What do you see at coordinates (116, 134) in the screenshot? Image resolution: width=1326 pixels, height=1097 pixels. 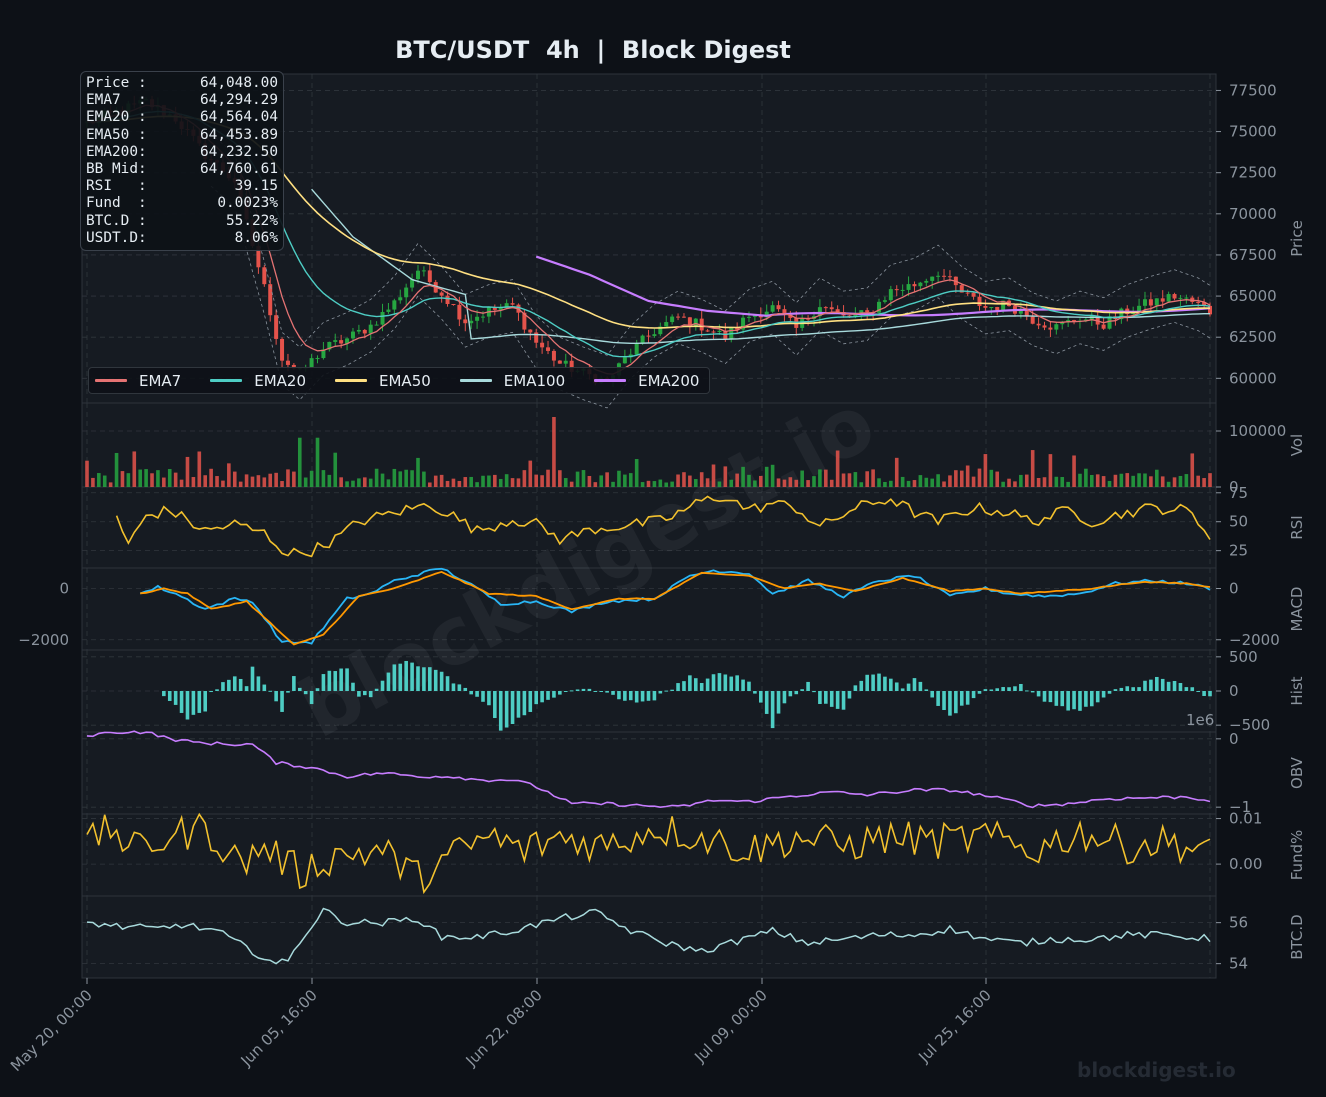 I see `readout-label: EMA50 :` at bounding box center [116, 134].